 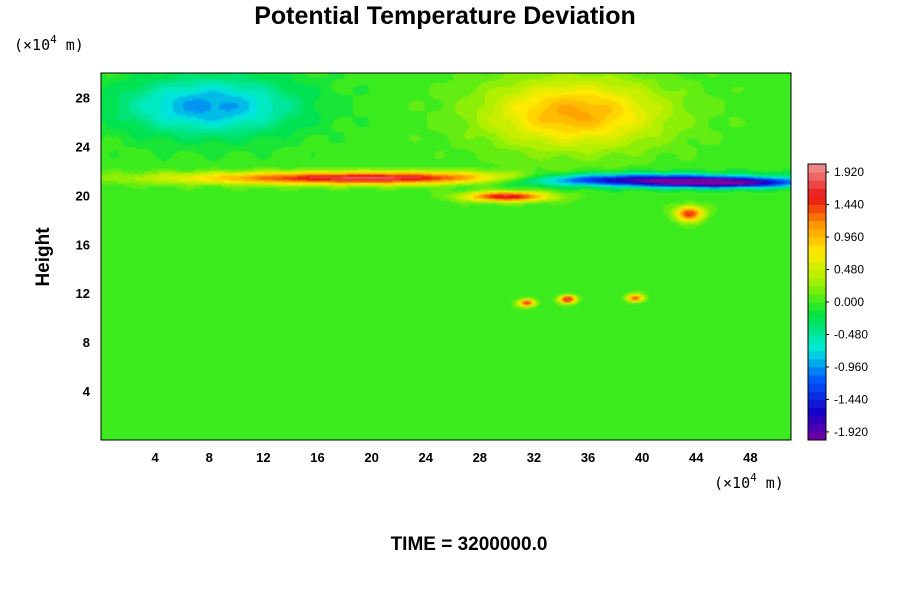 I want to click on x-tick-label: 24, so click(x=425, y=457).